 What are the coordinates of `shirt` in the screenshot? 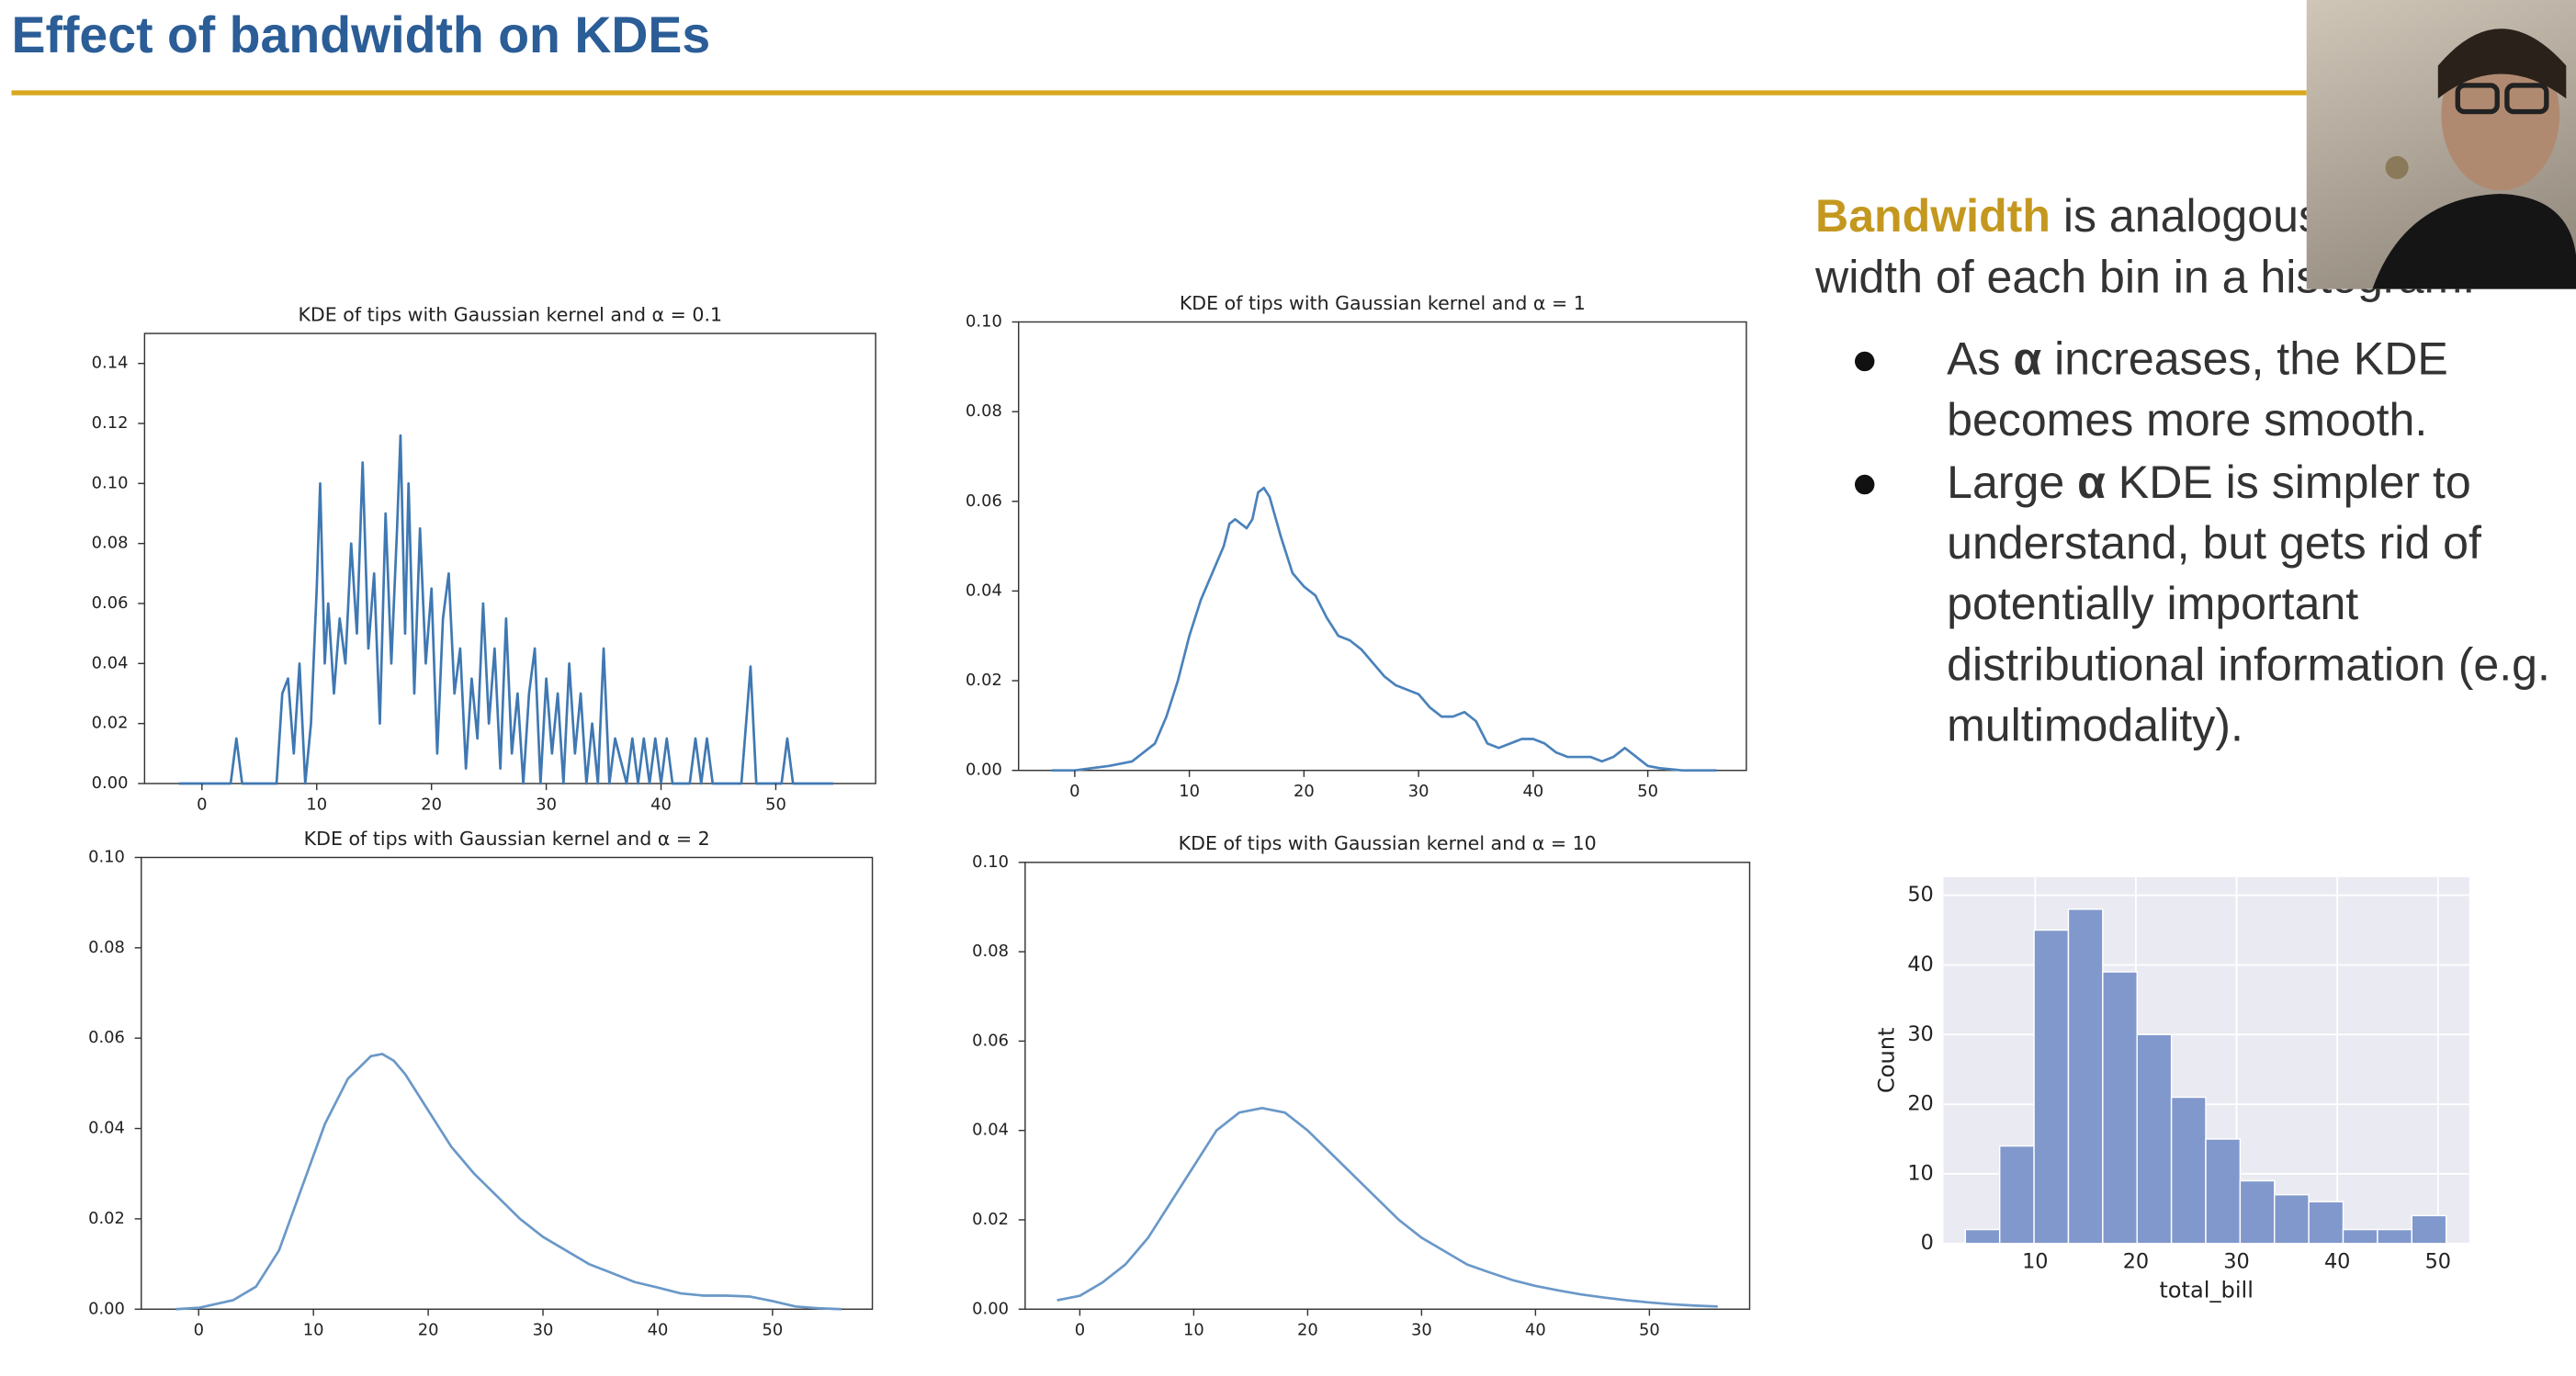 It's located at (2474, 241).